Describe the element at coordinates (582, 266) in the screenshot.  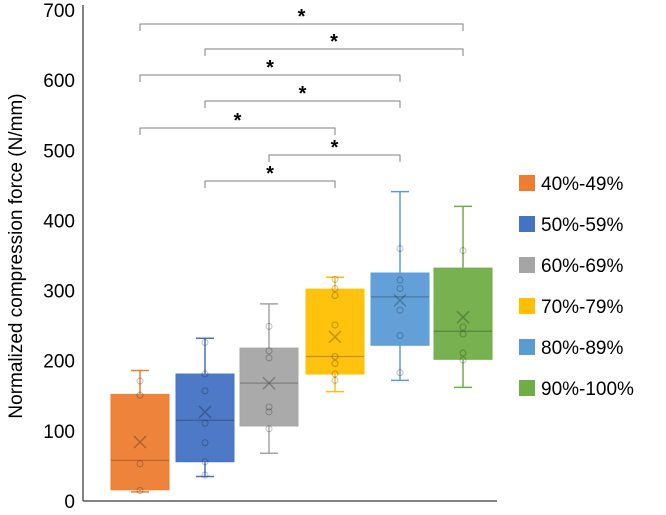
I see `legend-label: 60%-69%` at that location.